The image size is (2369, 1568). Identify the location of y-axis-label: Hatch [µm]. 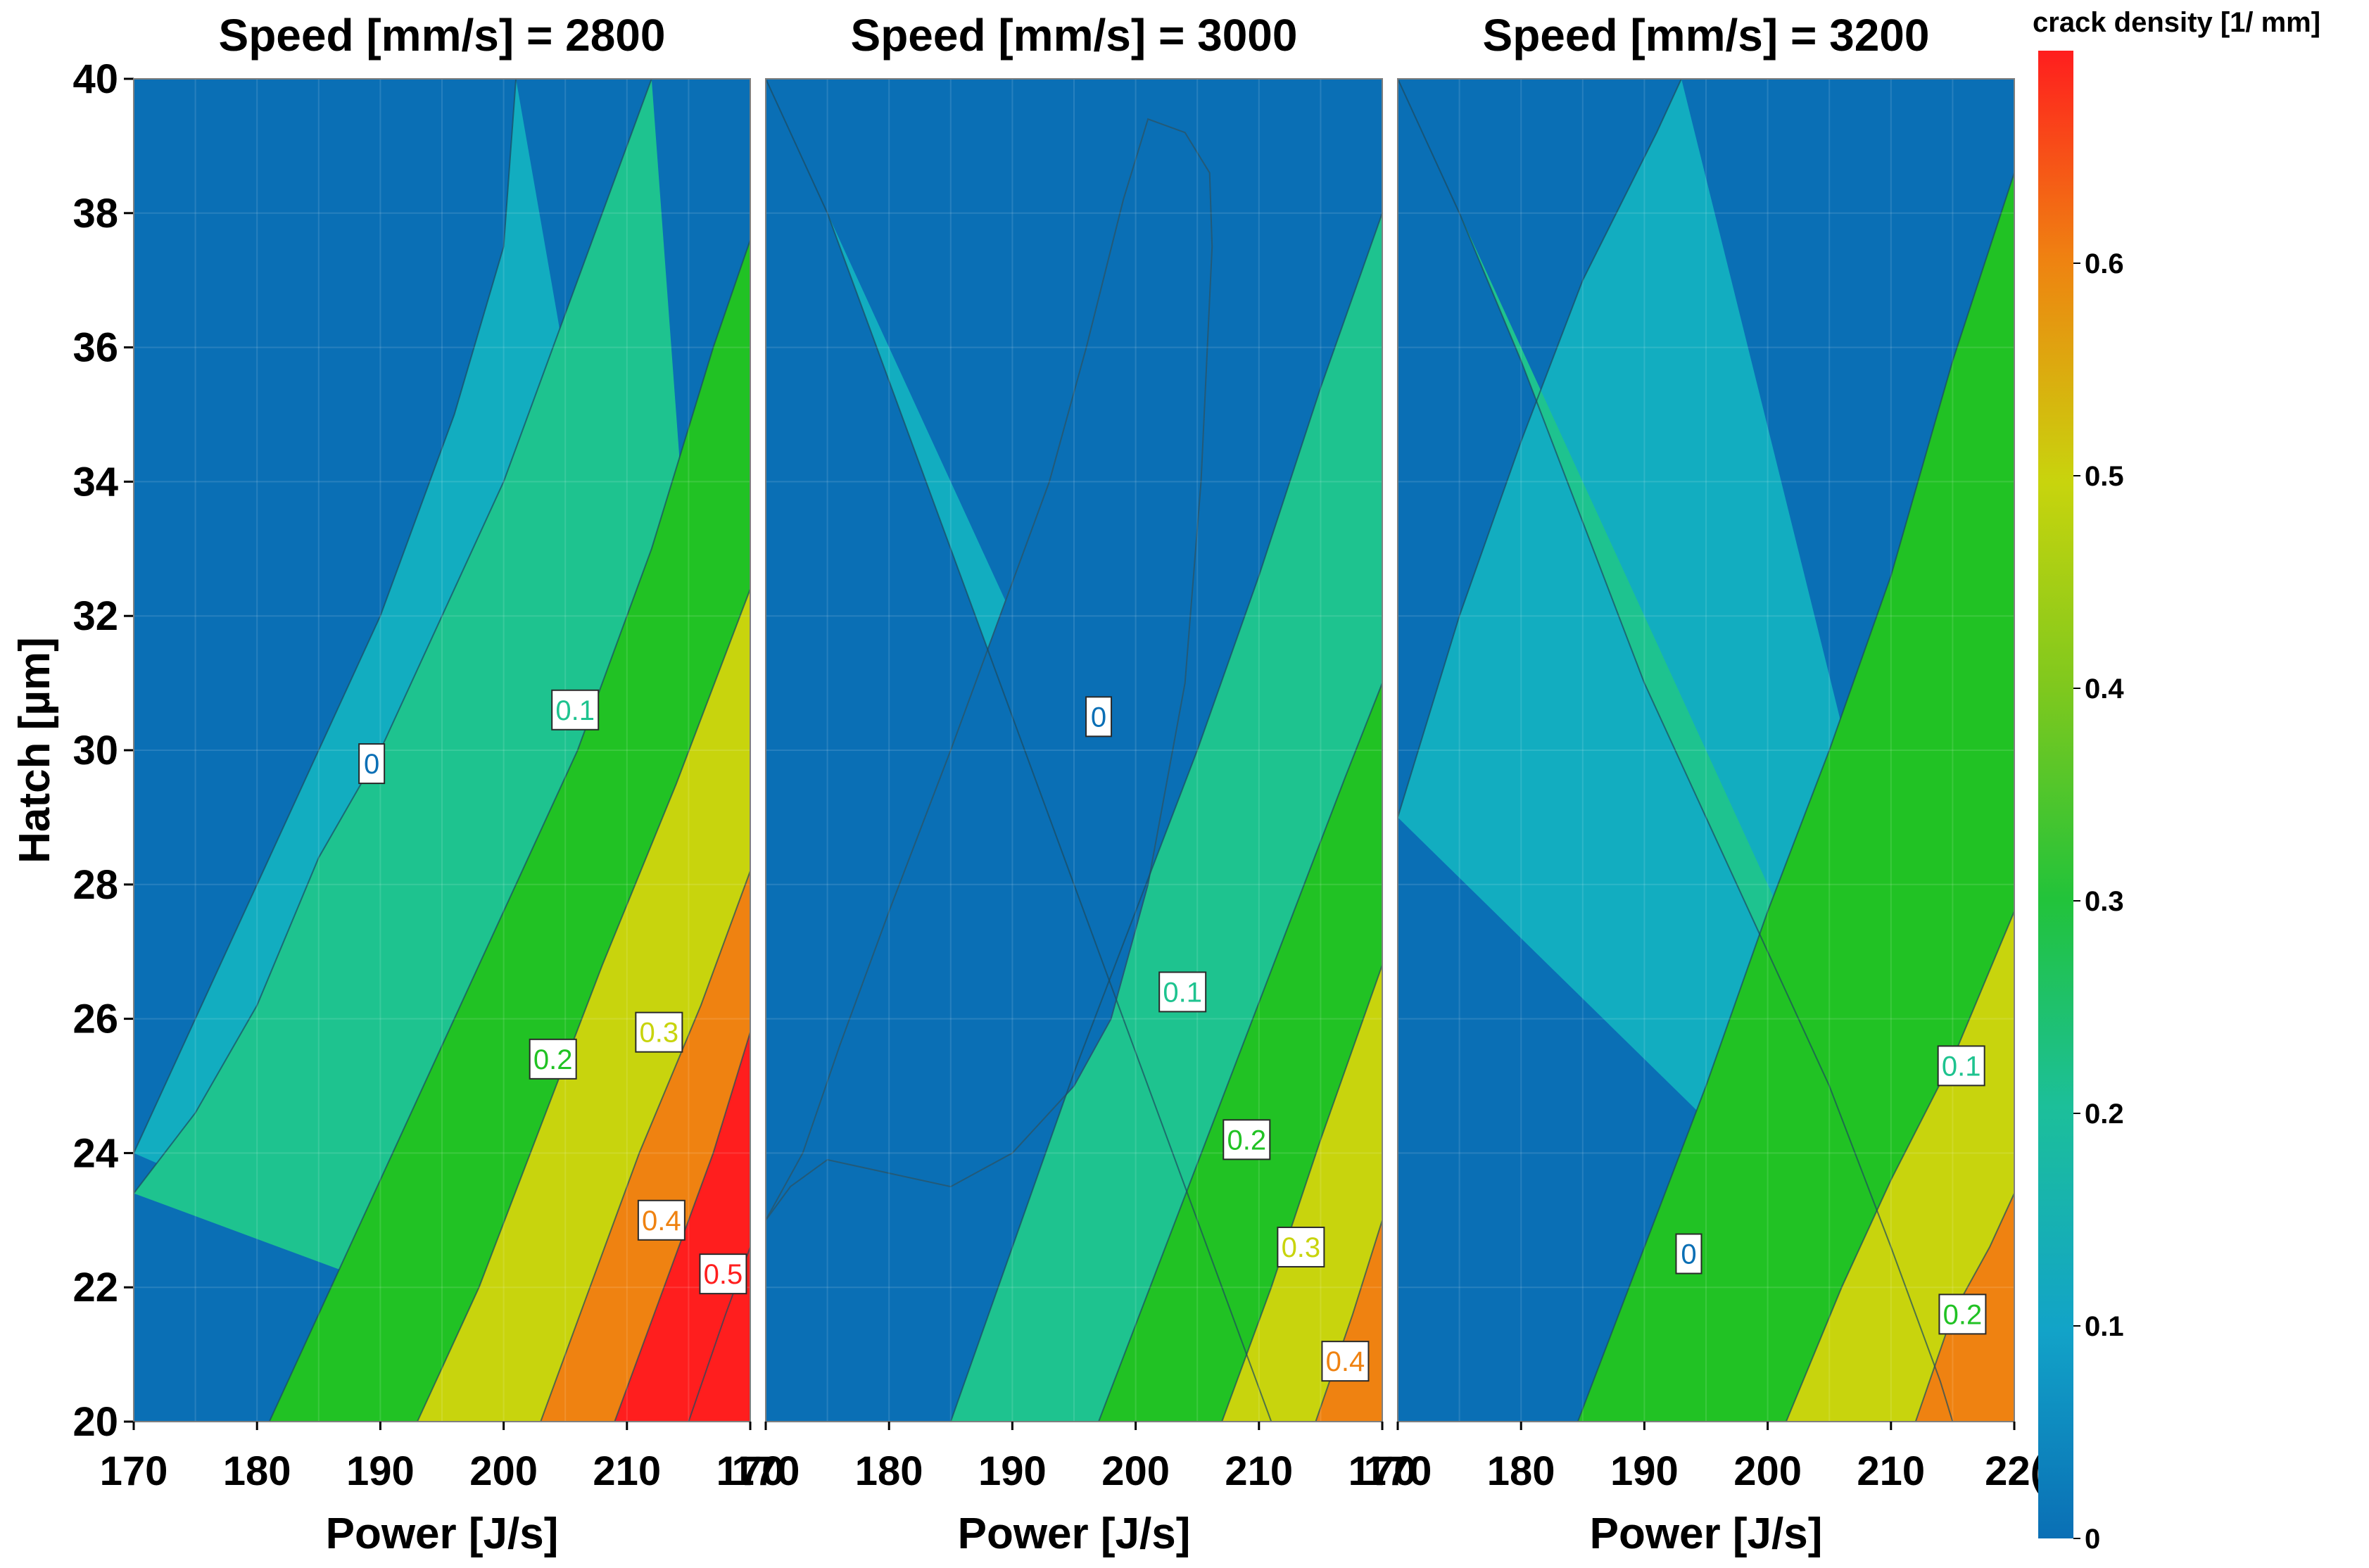
(35, 750).